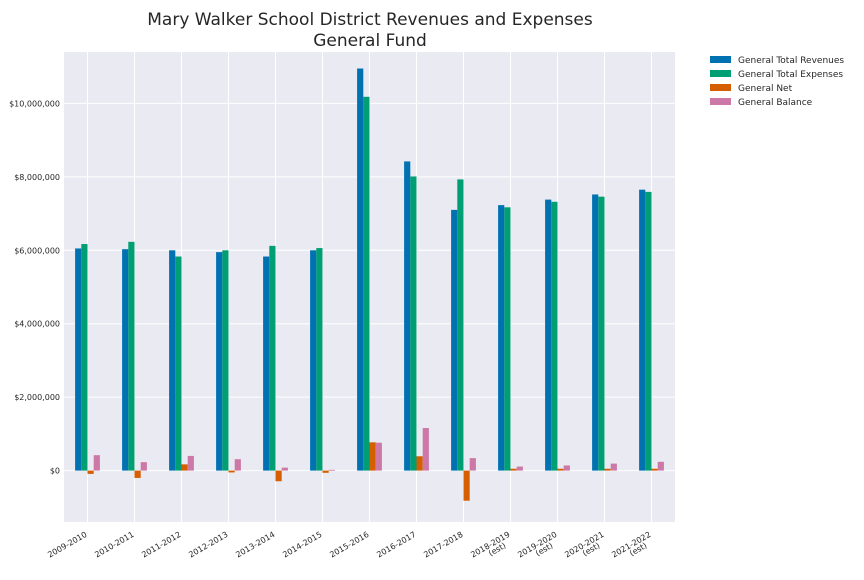 The width and height of the screenshot is (864, 580). Describe the element at coordinates (791, 61) in the screenshot. I see `legend-label: General Total Revenues` at that location.